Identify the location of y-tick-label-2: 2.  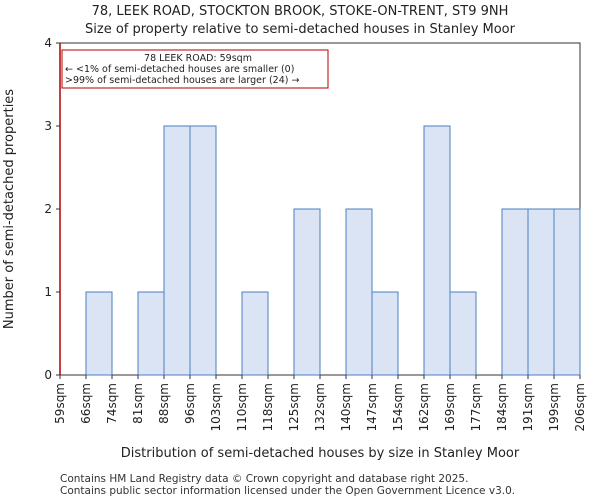
(48, 209).